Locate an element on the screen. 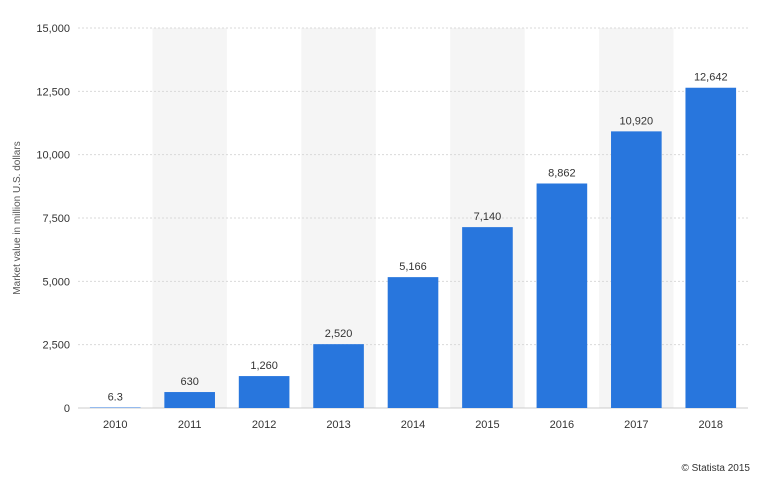 This screenshot has height=487, width=766. y-tick-label: 7,500 is located at coordinates (56, 219).